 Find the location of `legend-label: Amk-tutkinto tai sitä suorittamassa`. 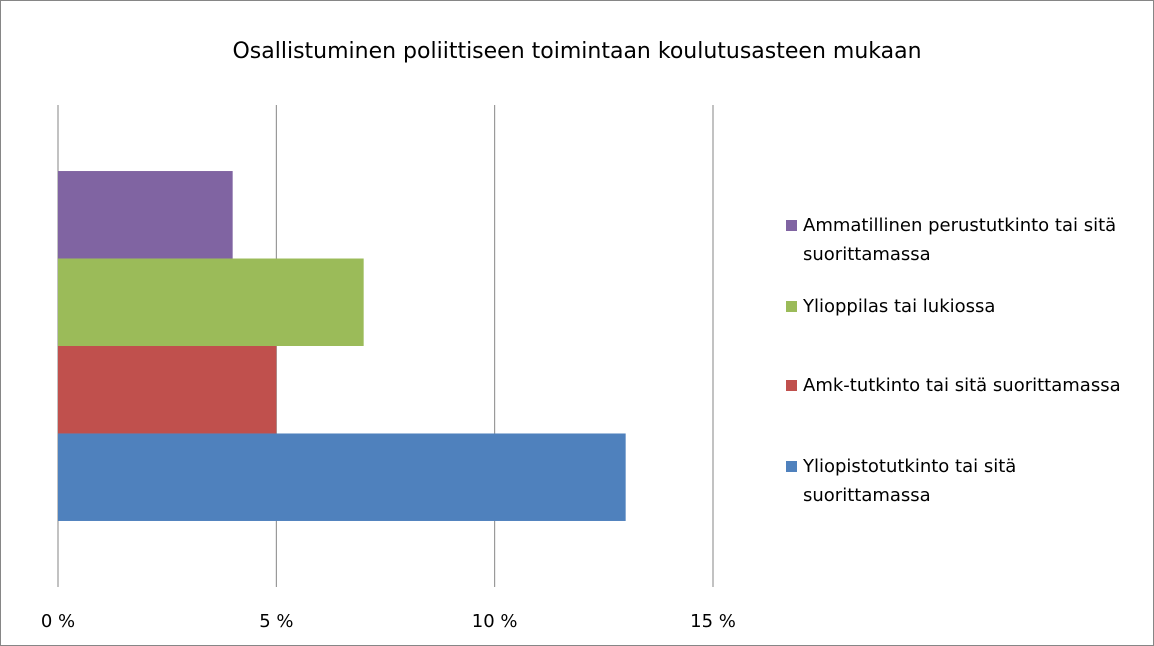

legend-label: Amk-tutkinto tai sitä suorittamassa is located at coordinates (962, 385).